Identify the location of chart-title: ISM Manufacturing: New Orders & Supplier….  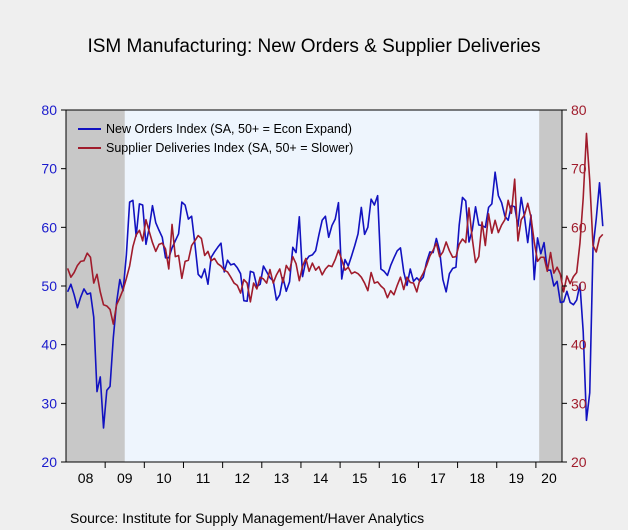
(313, 46).